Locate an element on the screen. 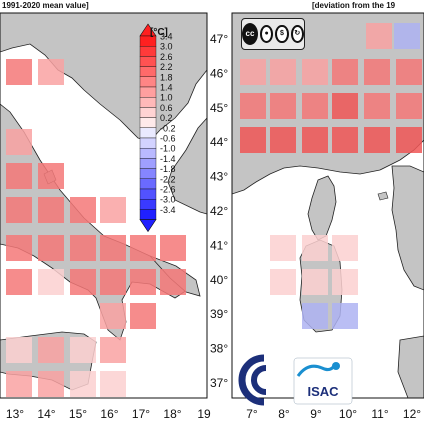  longitude-label: 9° is located at coordinates (316, 414).